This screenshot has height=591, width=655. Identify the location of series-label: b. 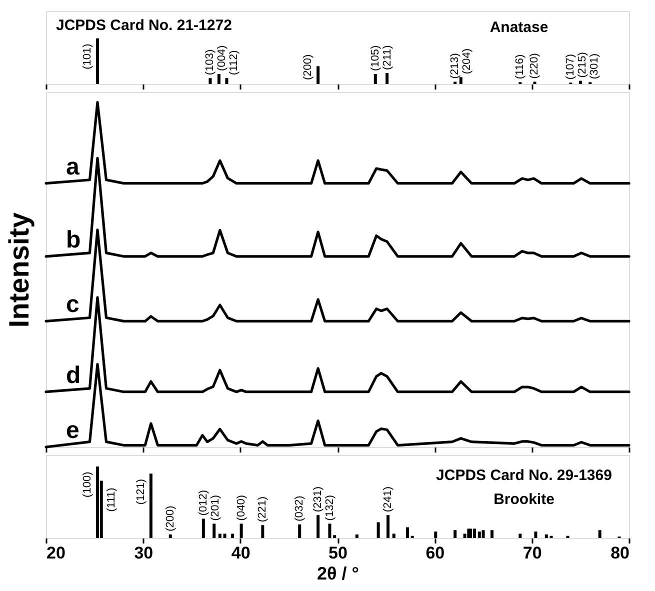
(73, 240).